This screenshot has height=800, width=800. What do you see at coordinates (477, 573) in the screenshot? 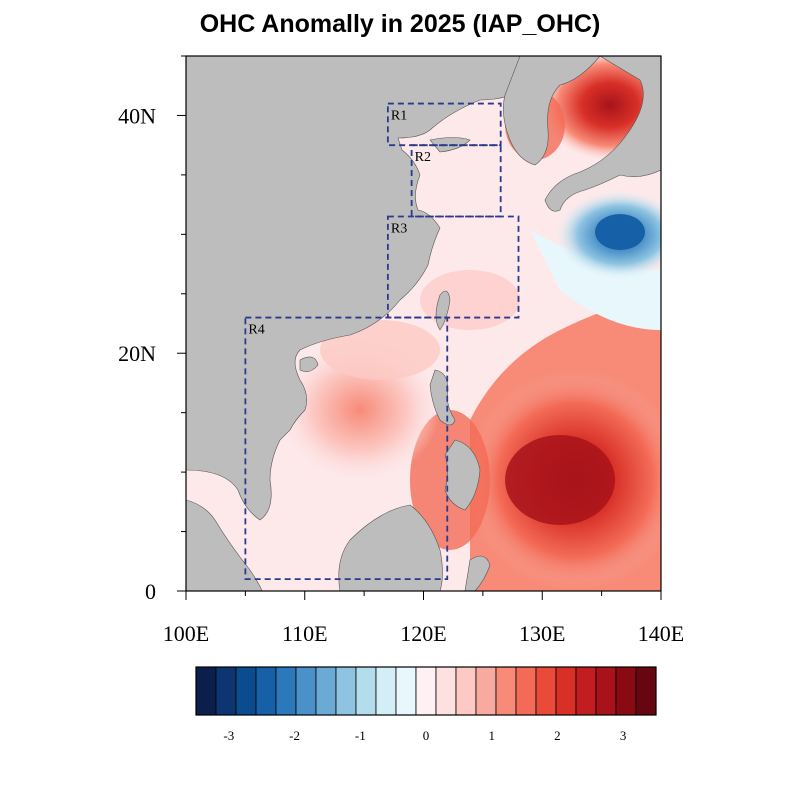
I see `sulawesi` at bounding box center [477, 573].